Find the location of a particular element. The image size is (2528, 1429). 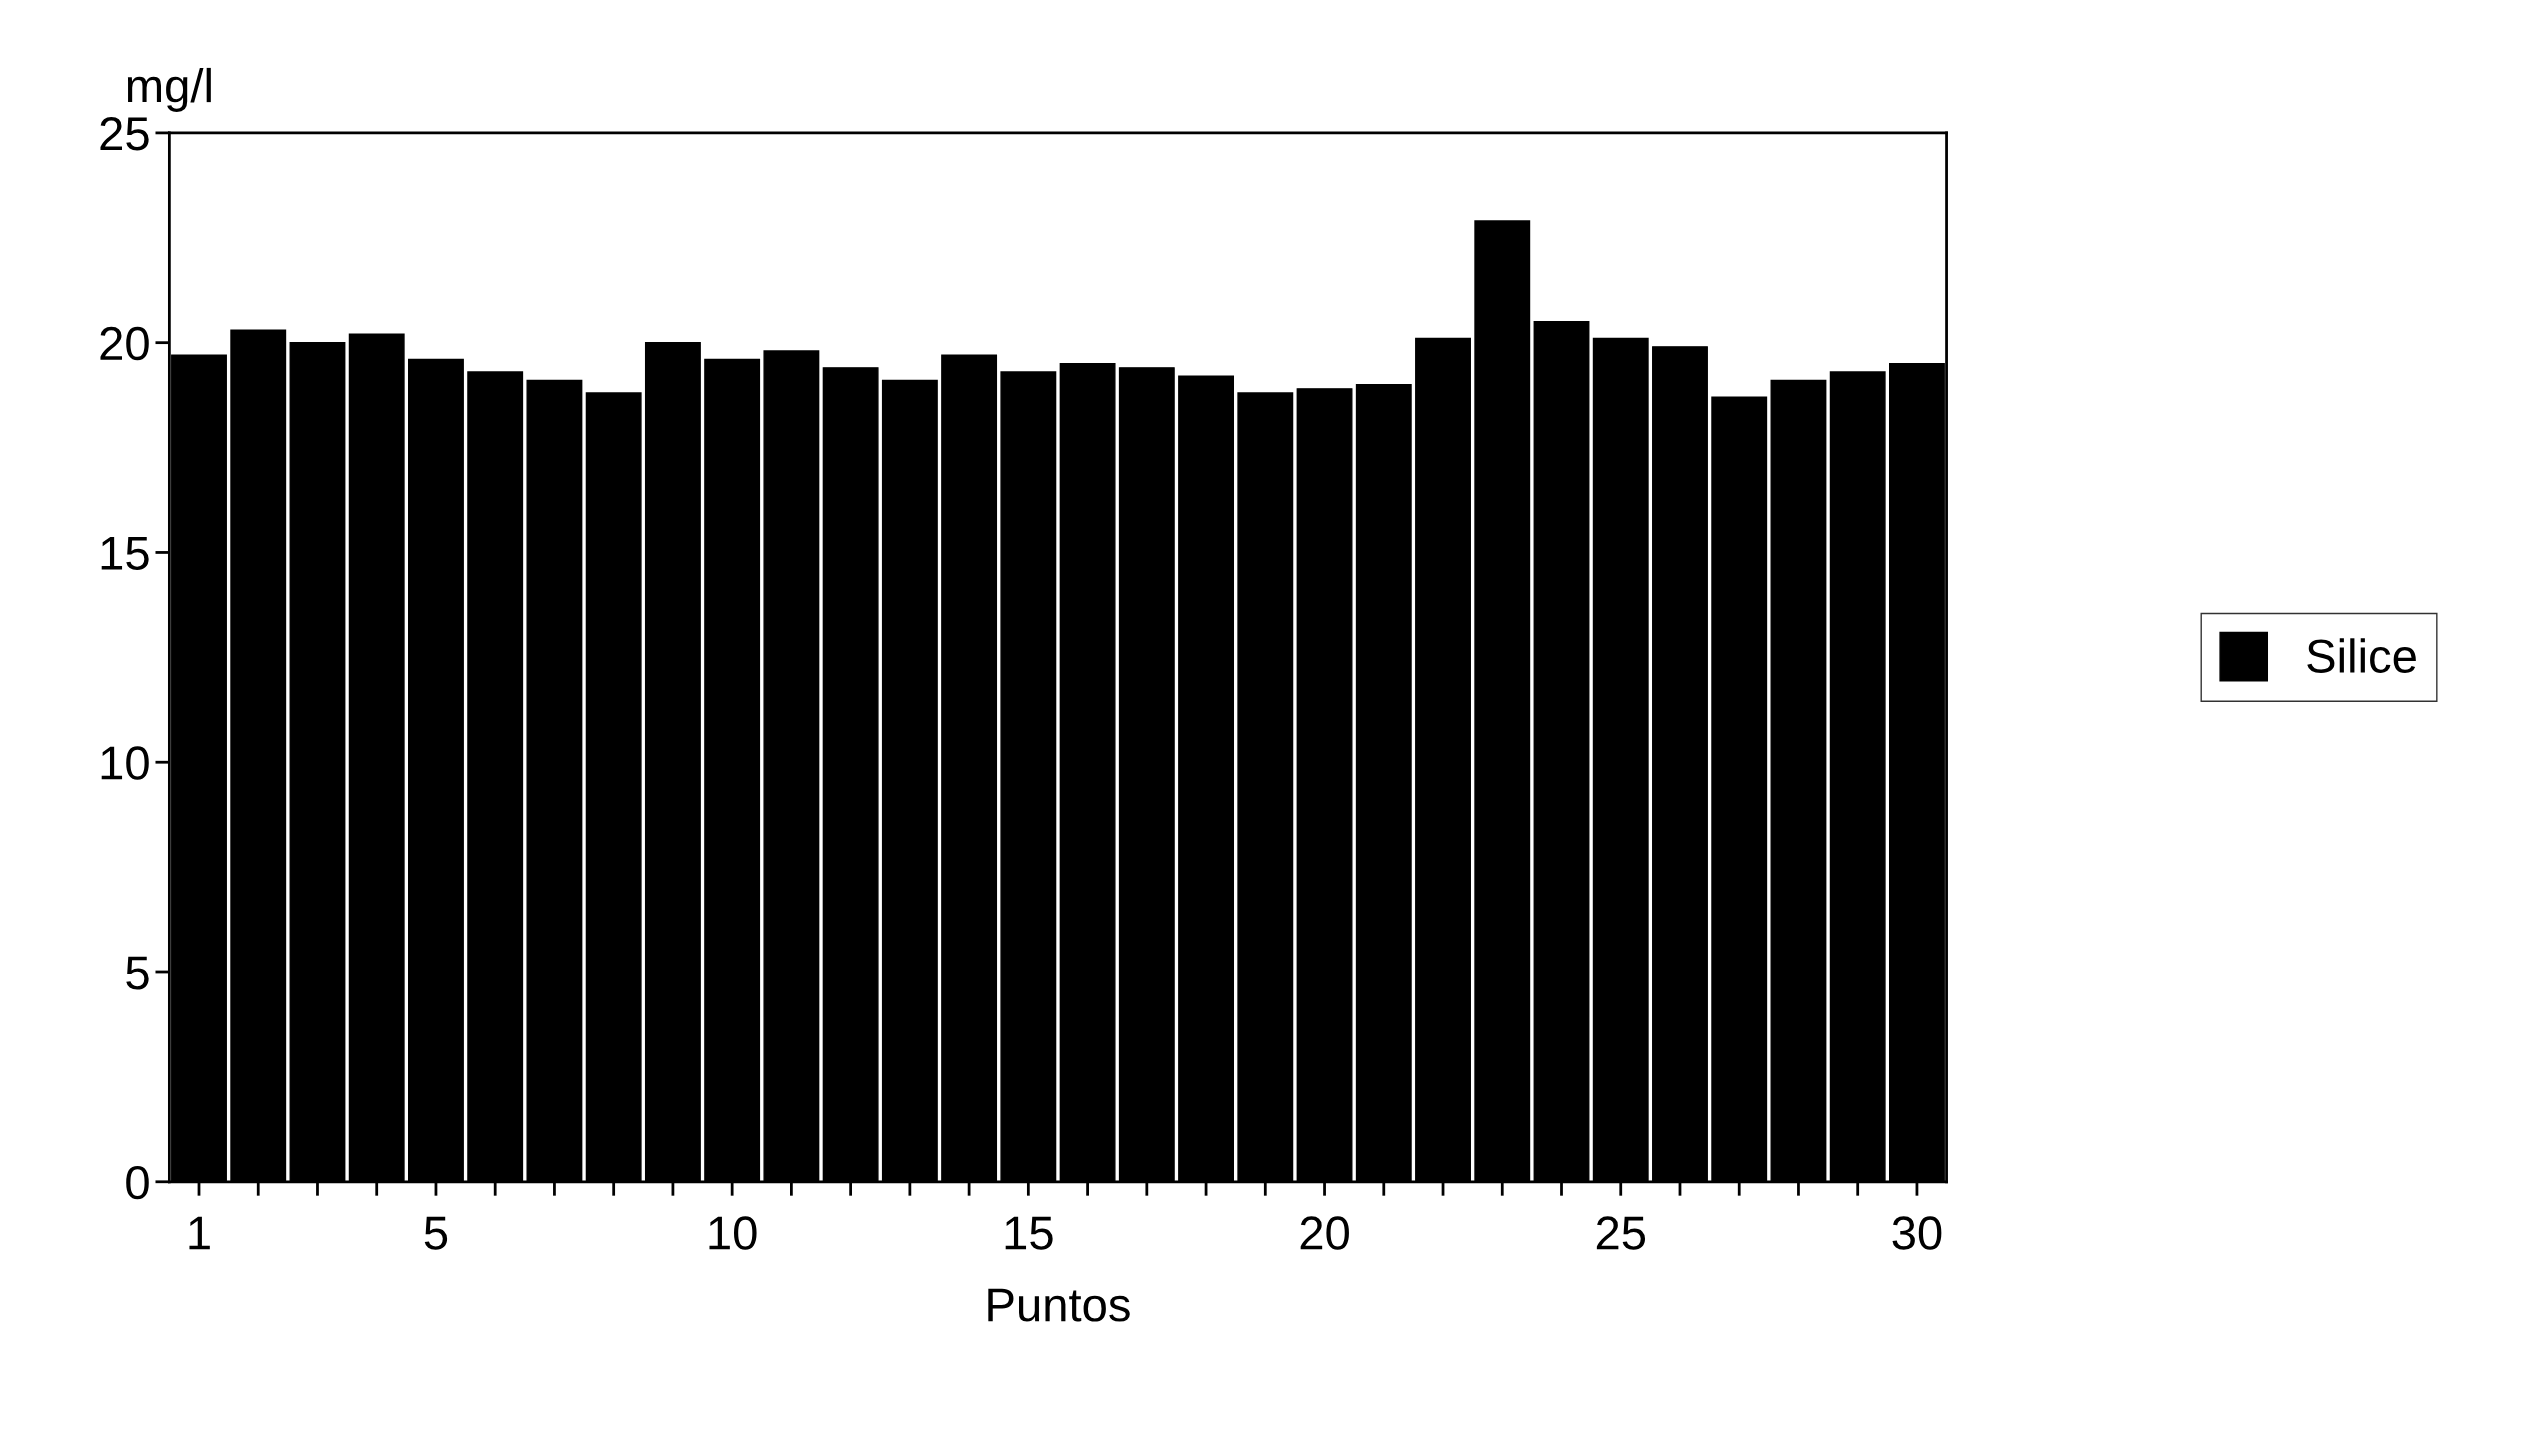

x-tick-label: 1 is located at coordinates (199, 1233).